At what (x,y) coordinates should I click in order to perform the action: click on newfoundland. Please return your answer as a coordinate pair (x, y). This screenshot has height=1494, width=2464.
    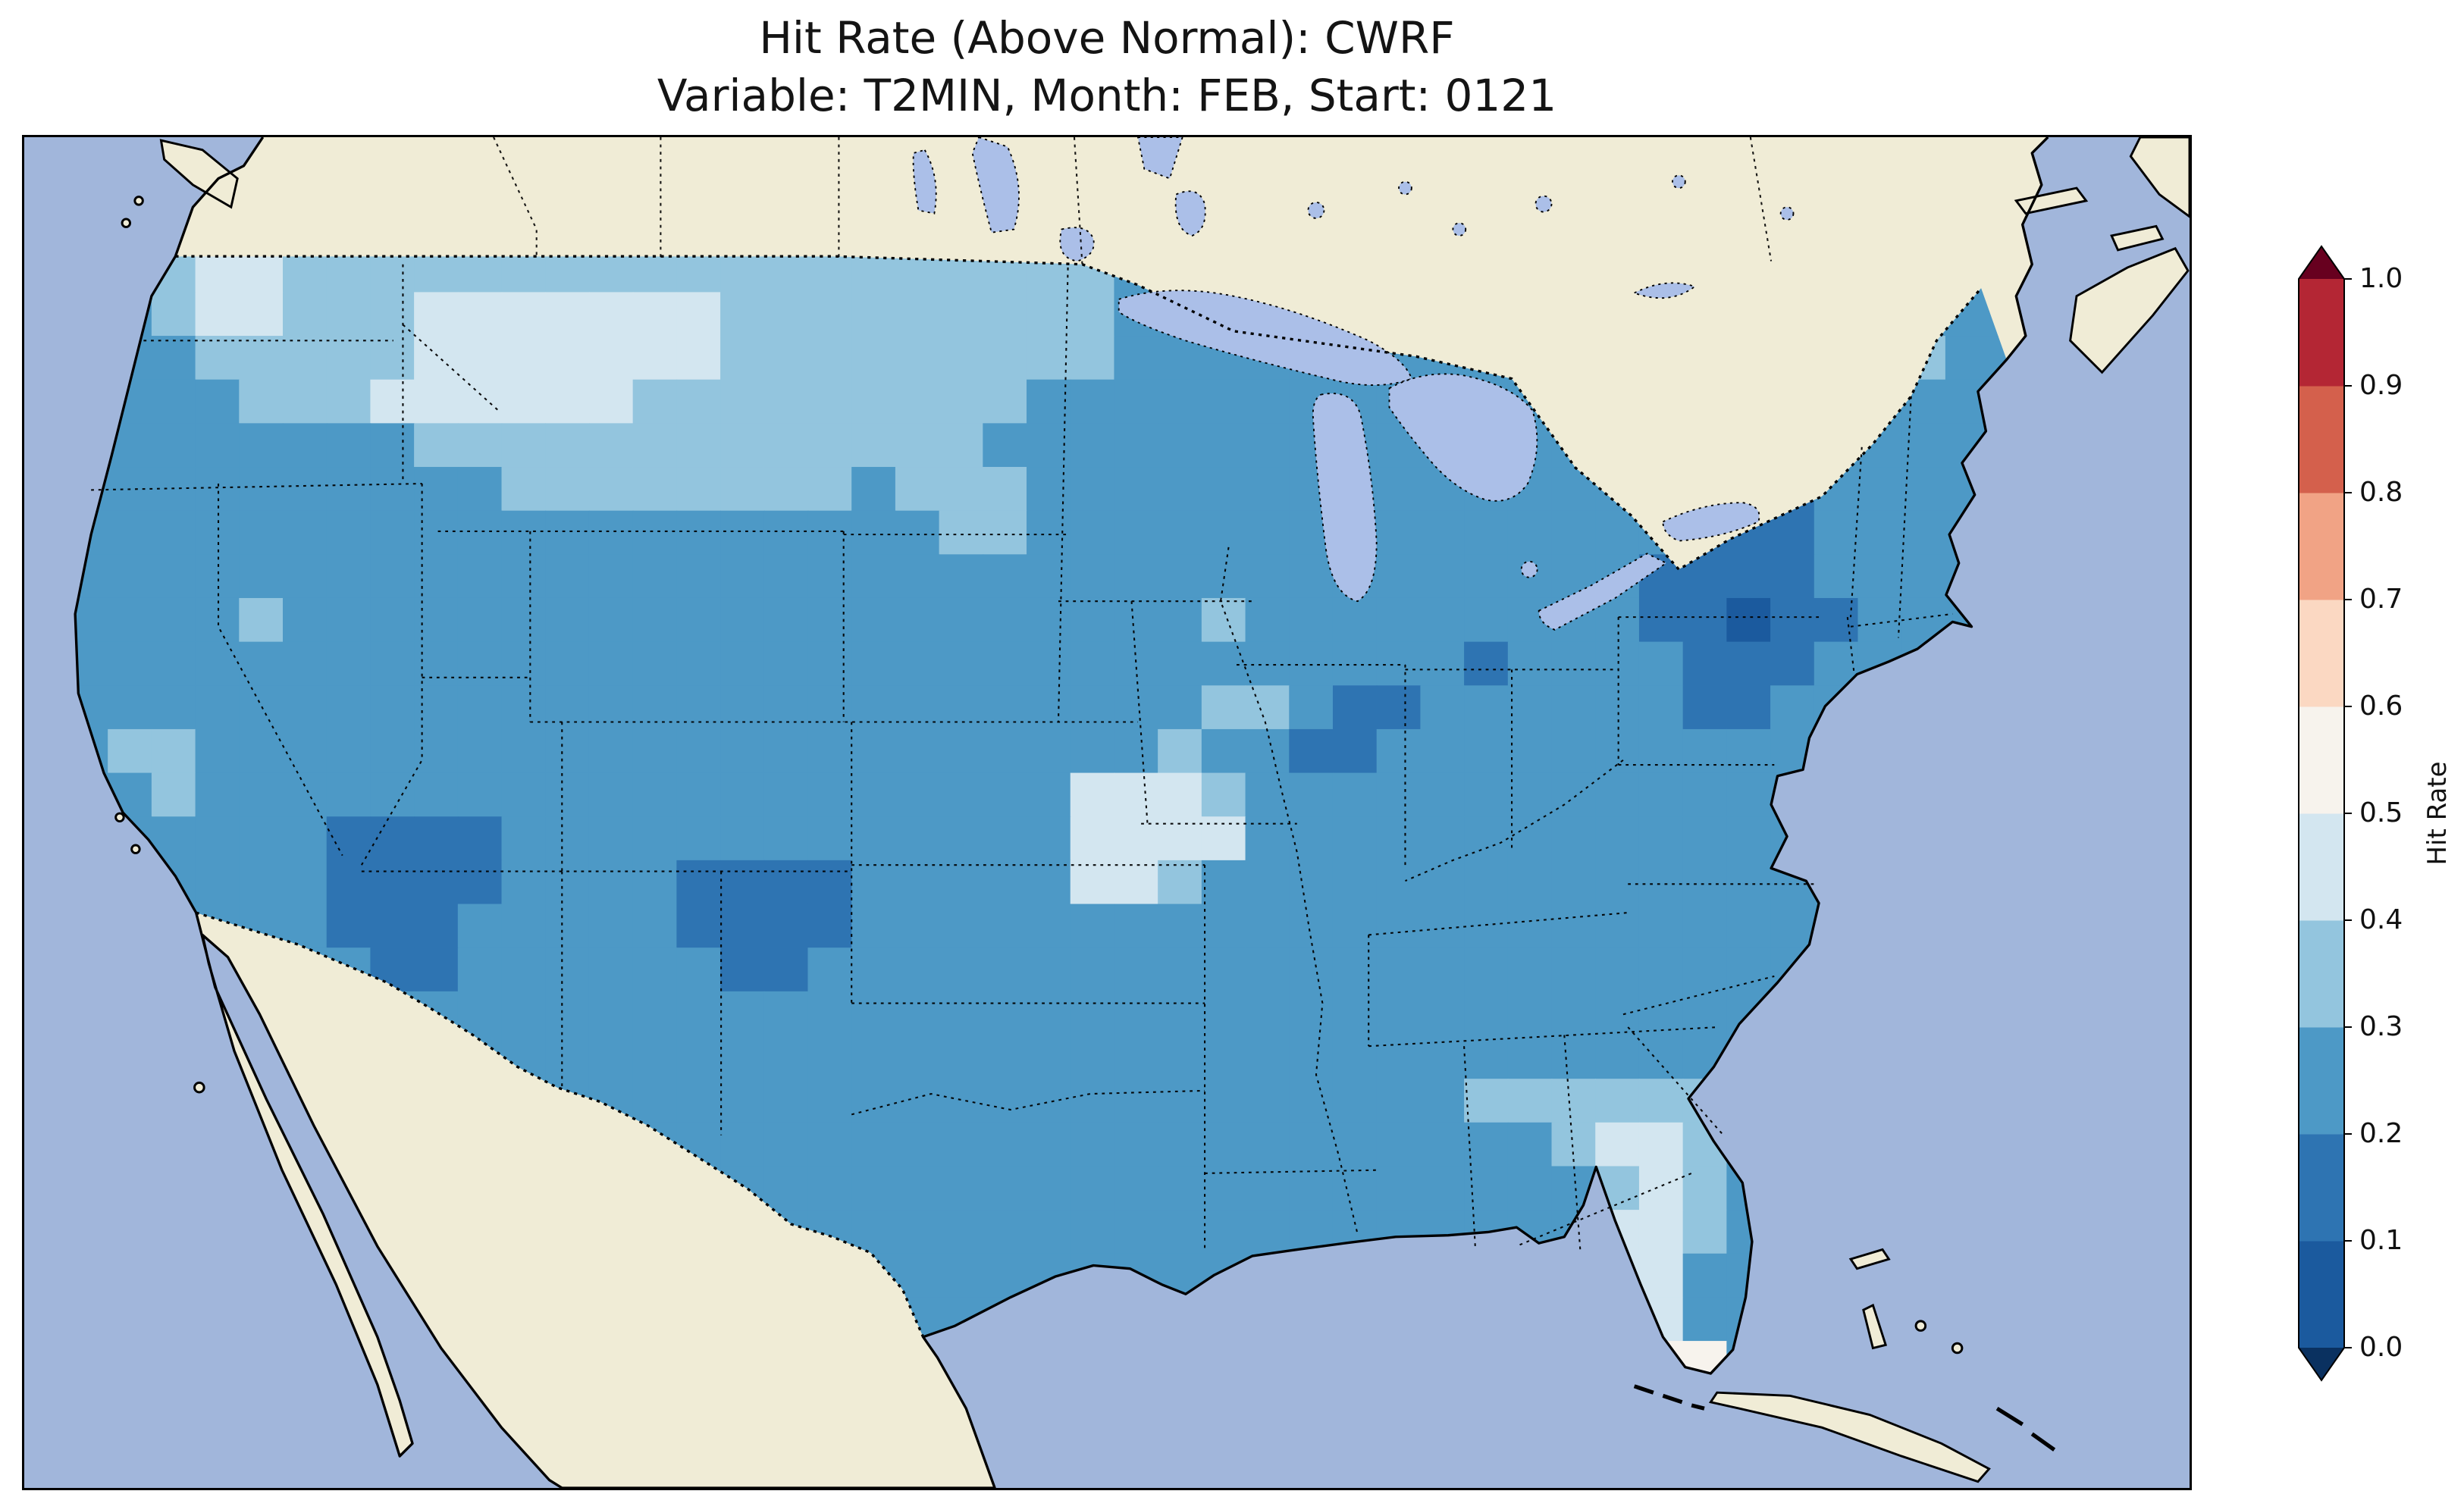
    Looking at the image, I should click on (2159, 177).